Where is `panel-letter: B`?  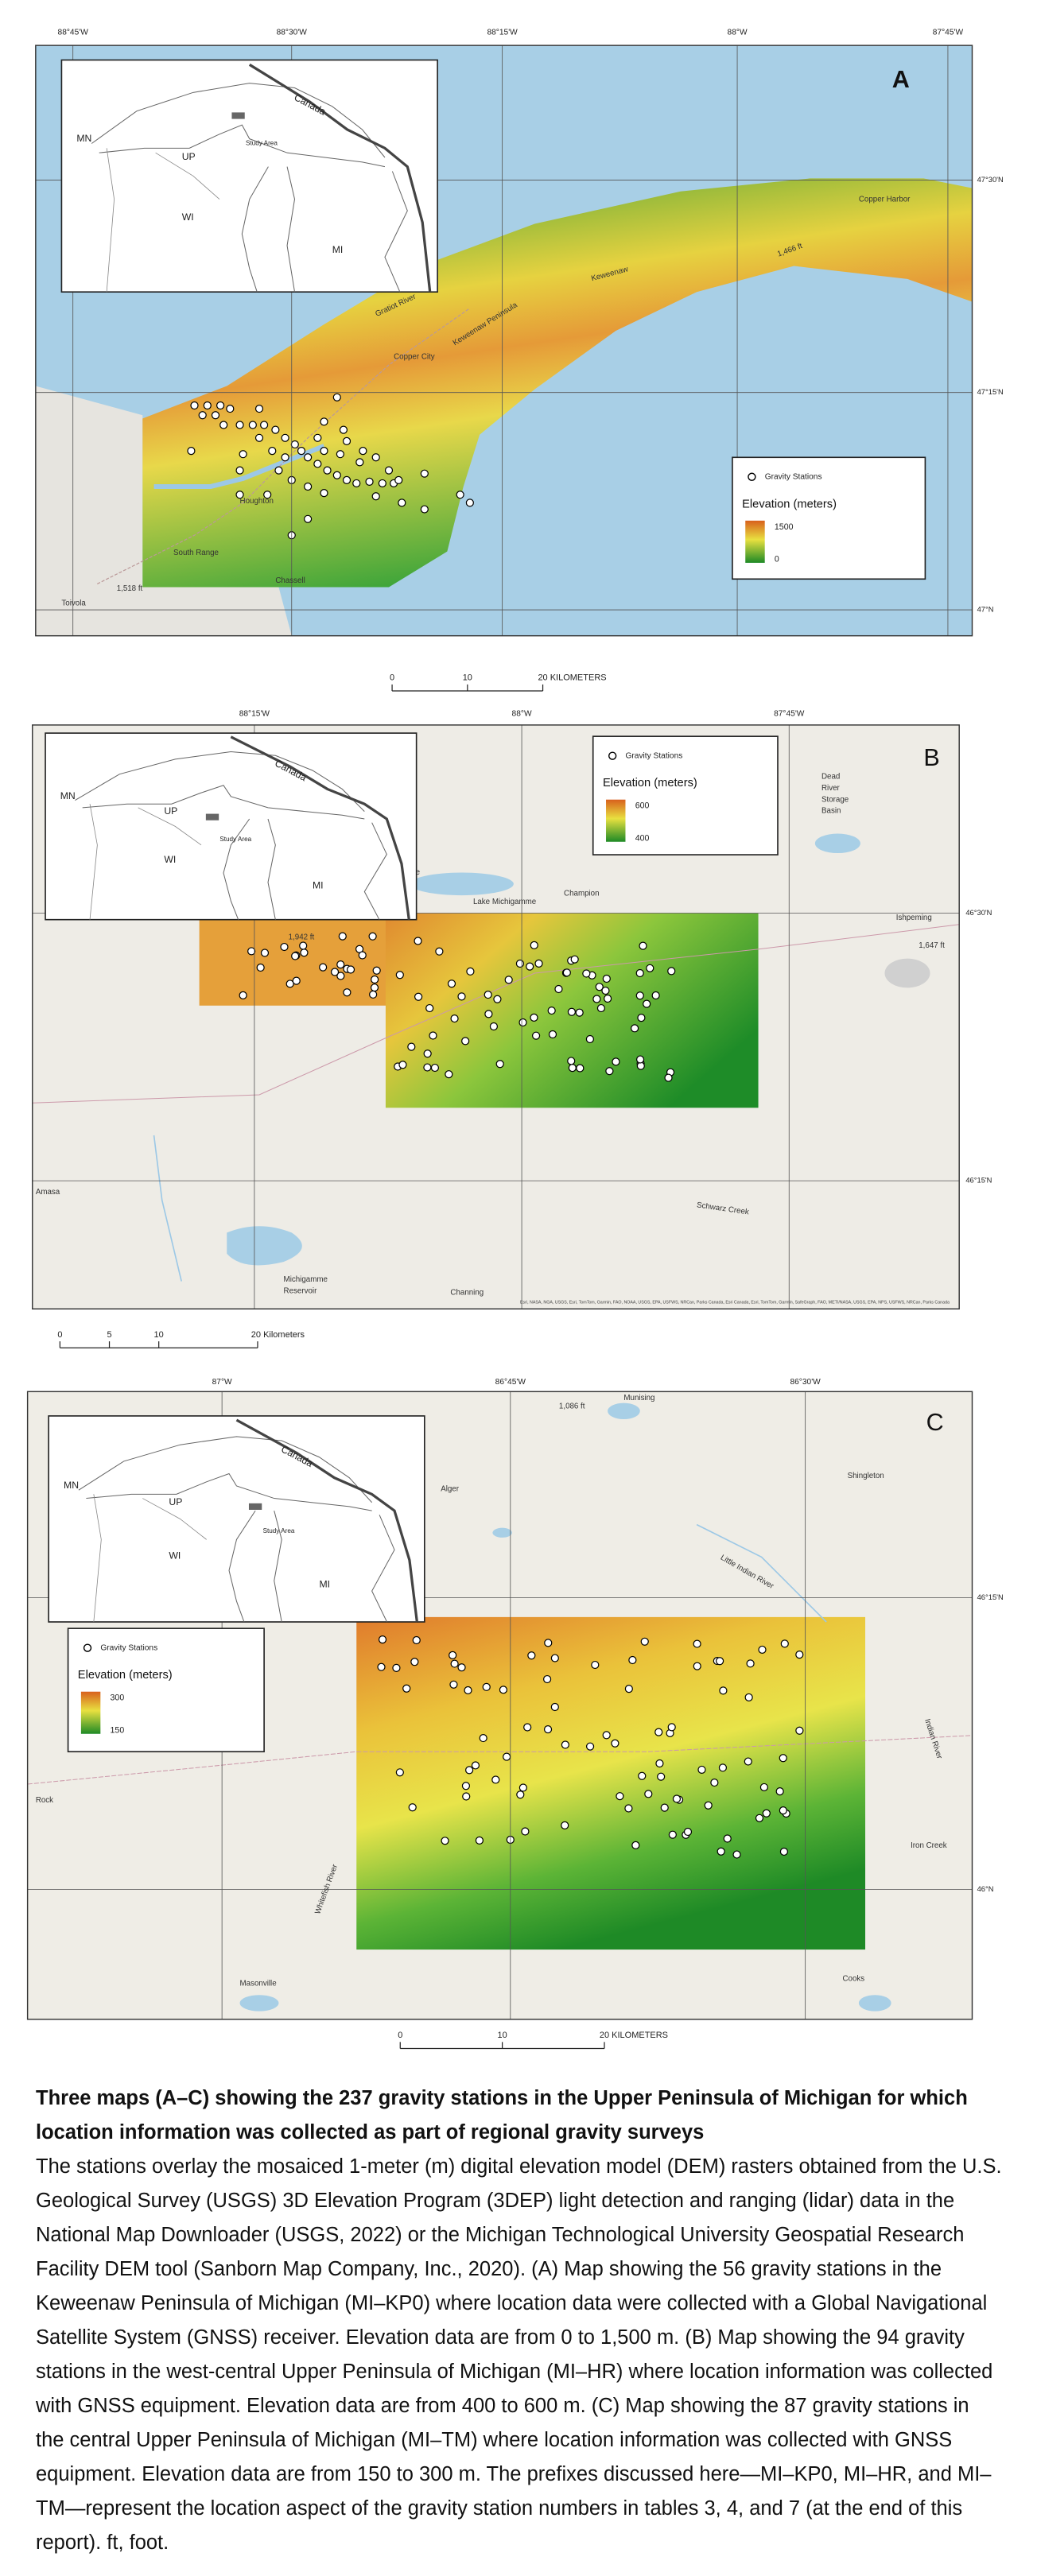 panel-letter: B is located at coordinates (931, 758).